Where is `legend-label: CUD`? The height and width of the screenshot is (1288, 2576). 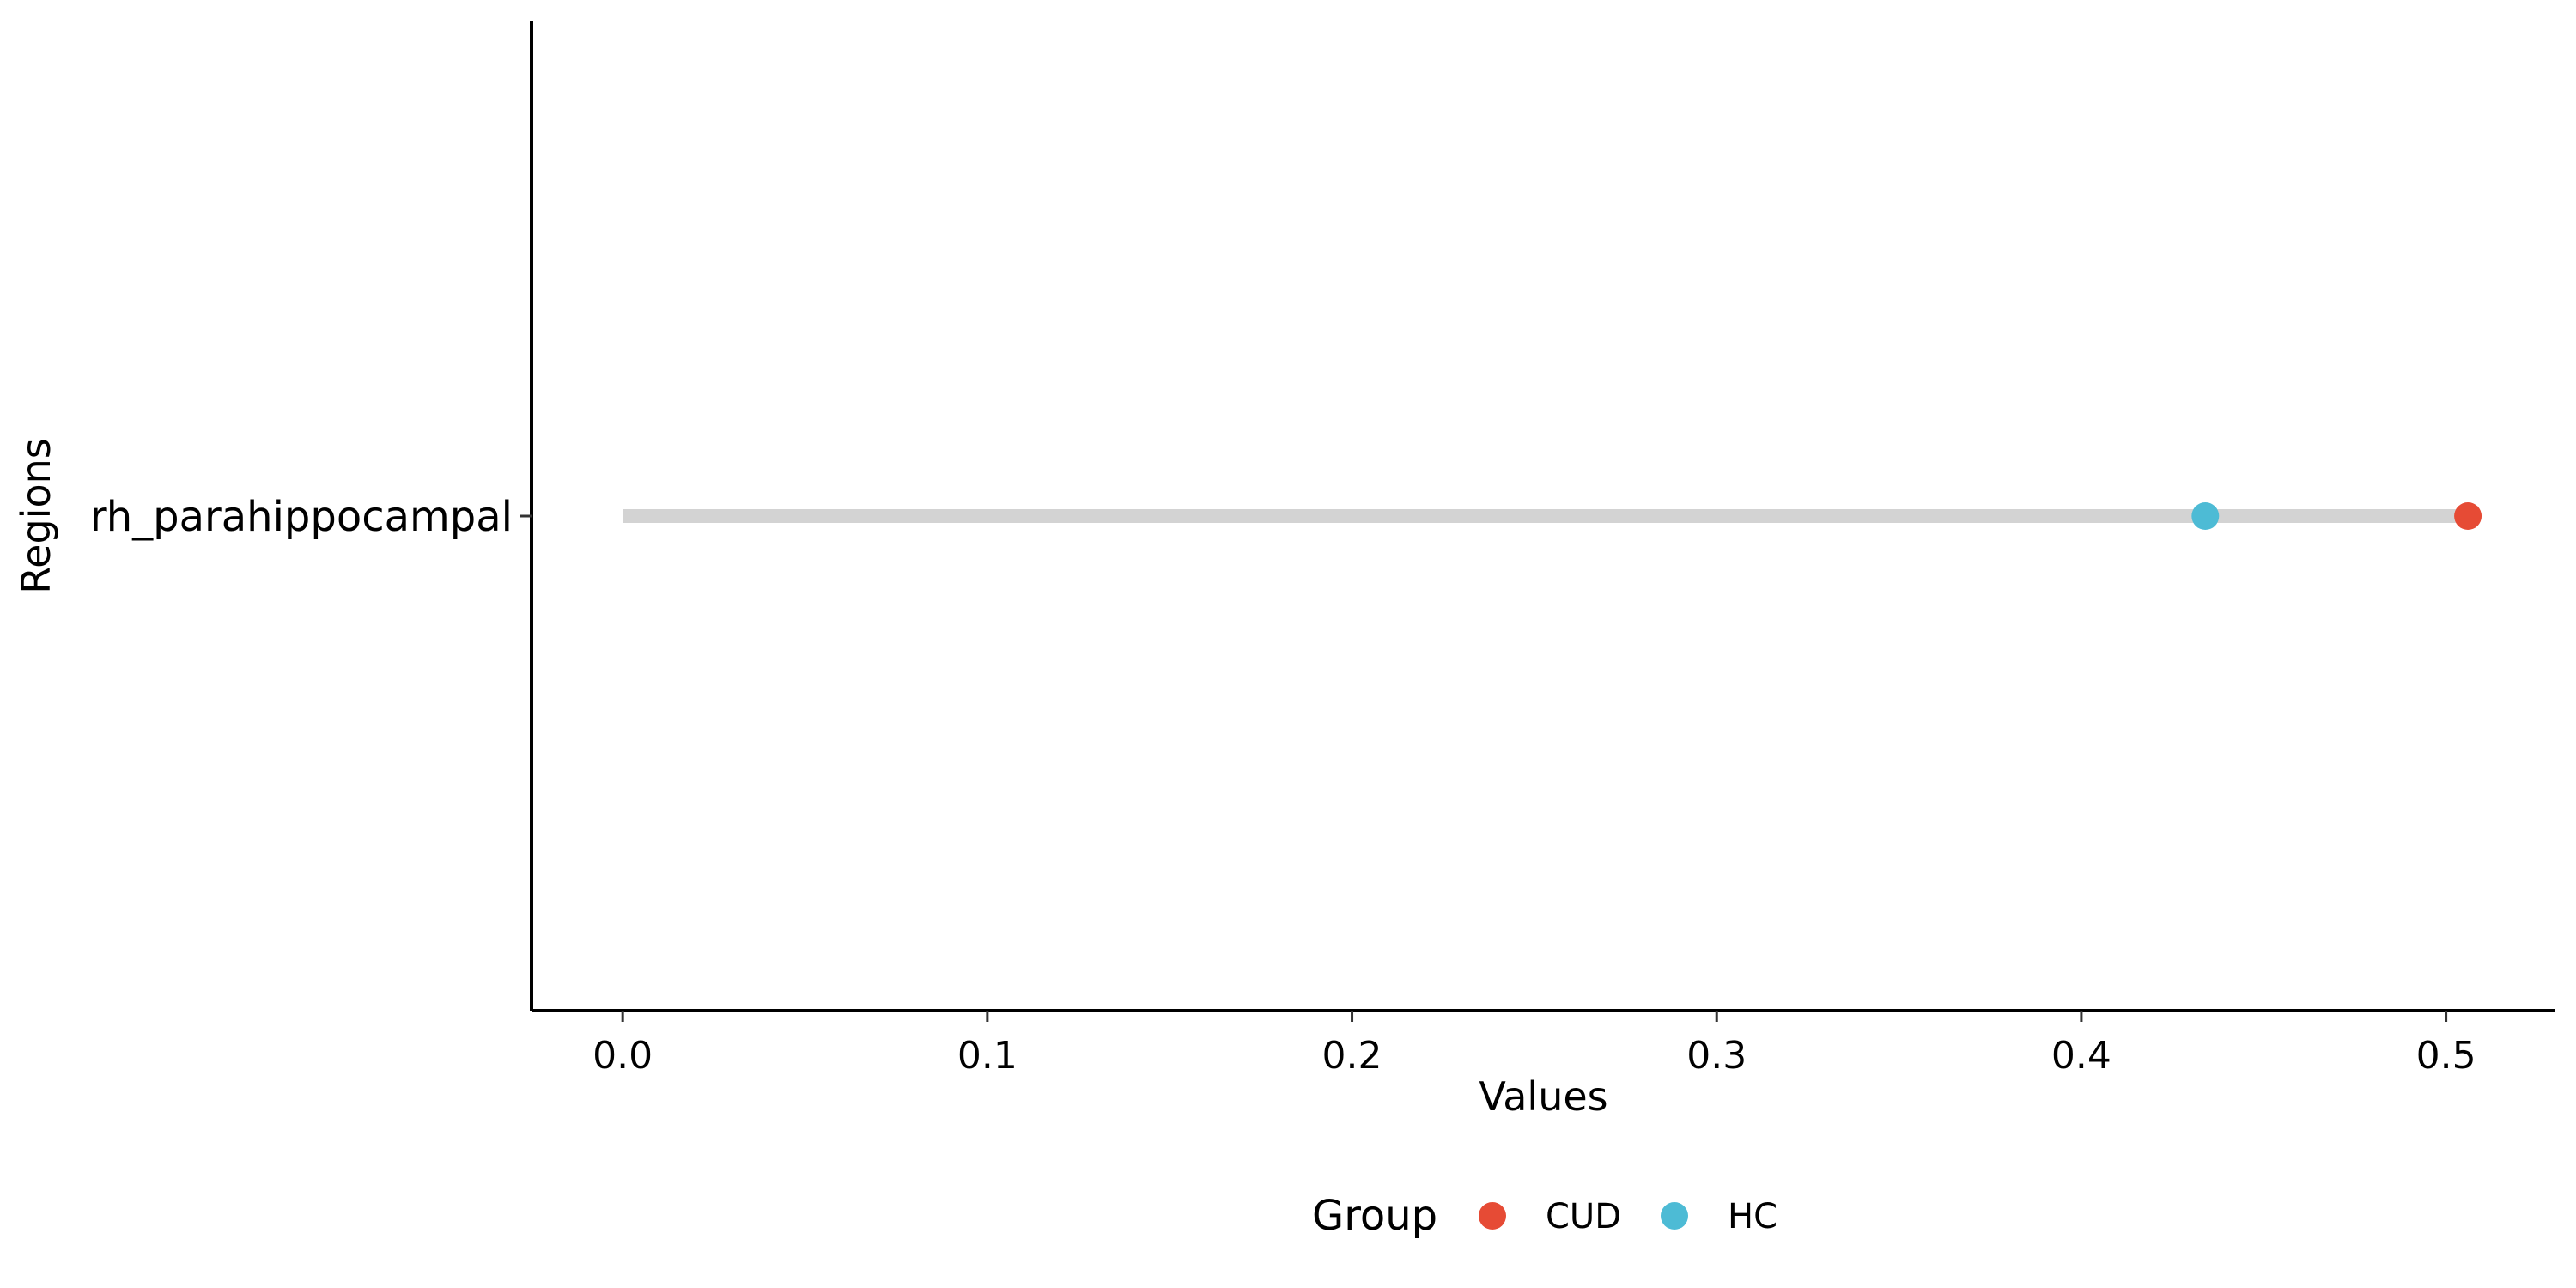 legend-label: CUD is located at coordinates (1583, 1217).